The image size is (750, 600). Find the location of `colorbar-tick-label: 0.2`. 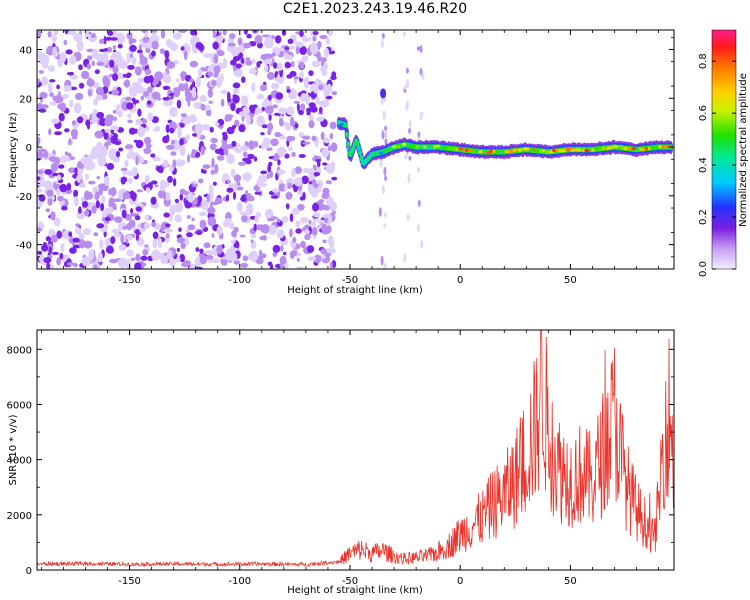

colorbar-tick-label: 0.2 is located at coordinates (703, 217).